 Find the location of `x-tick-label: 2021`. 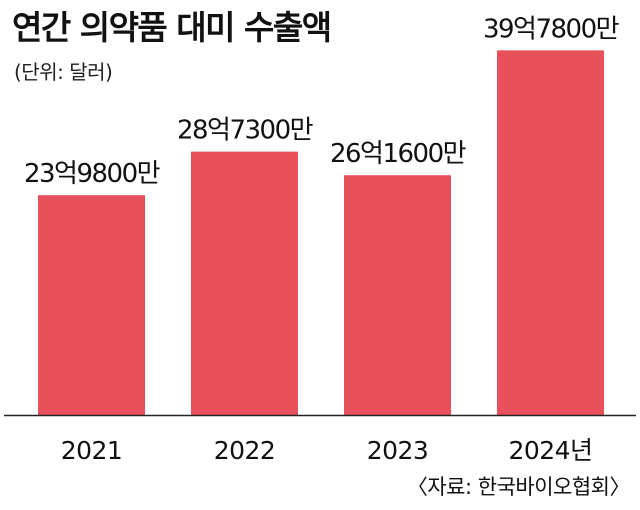

x-tick-label: 2021 is located at coordinates (92, 450).